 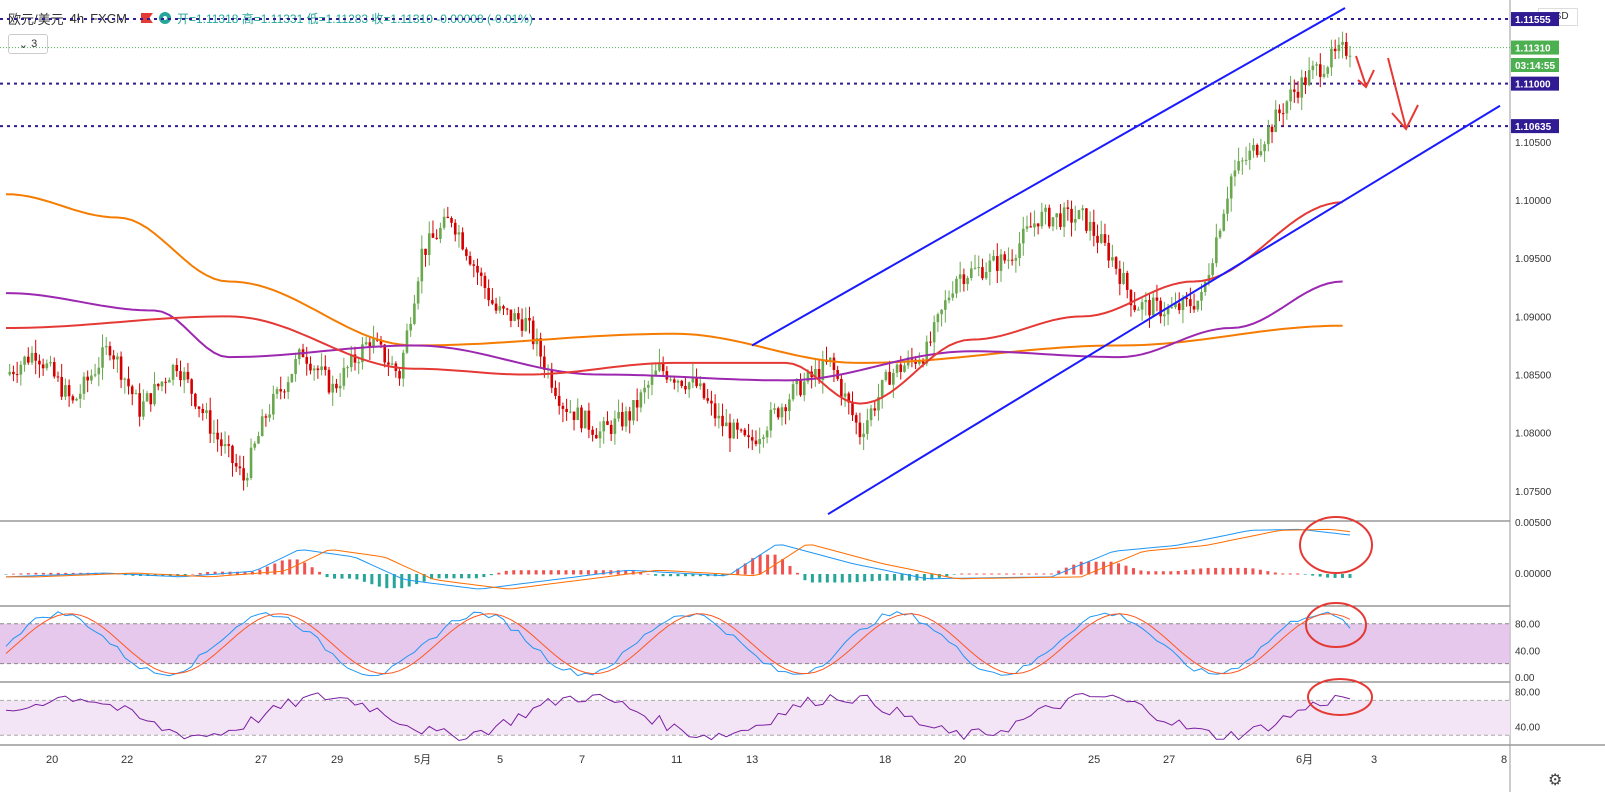 What do you see at coordinates (1525, 678) in the screenshot?
I see `stoch-tick-label: 0.00` at bounding box center [1525, 678].